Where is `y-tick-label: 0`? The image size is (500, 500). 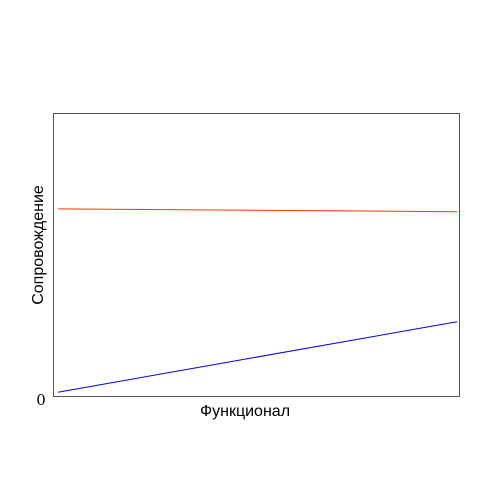
y-tick-label: 0 is located at coordinates (41, 400).